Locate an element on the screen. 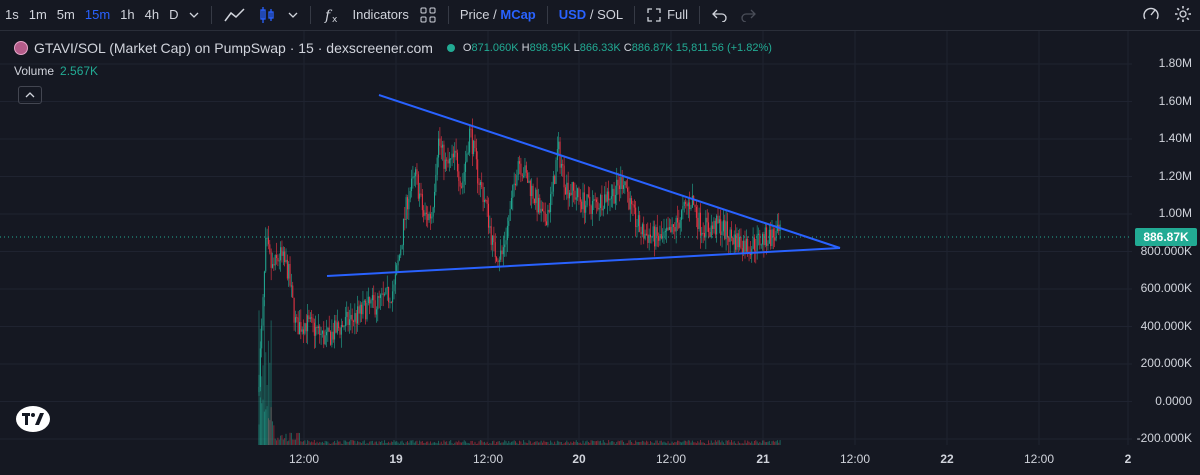  interval-1m: 1m is located at coordinates (37, 14).